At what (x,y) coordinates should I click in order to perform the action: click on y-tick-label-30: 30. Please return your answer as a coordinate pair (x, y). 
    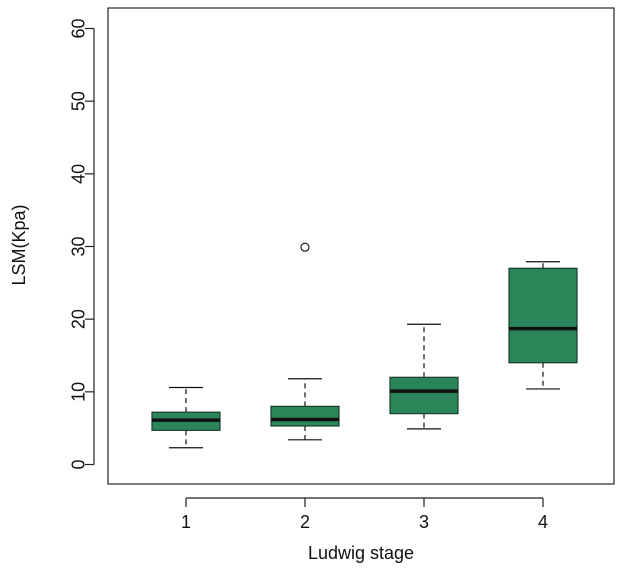
    Looking at the image, I should click on (78, 246).